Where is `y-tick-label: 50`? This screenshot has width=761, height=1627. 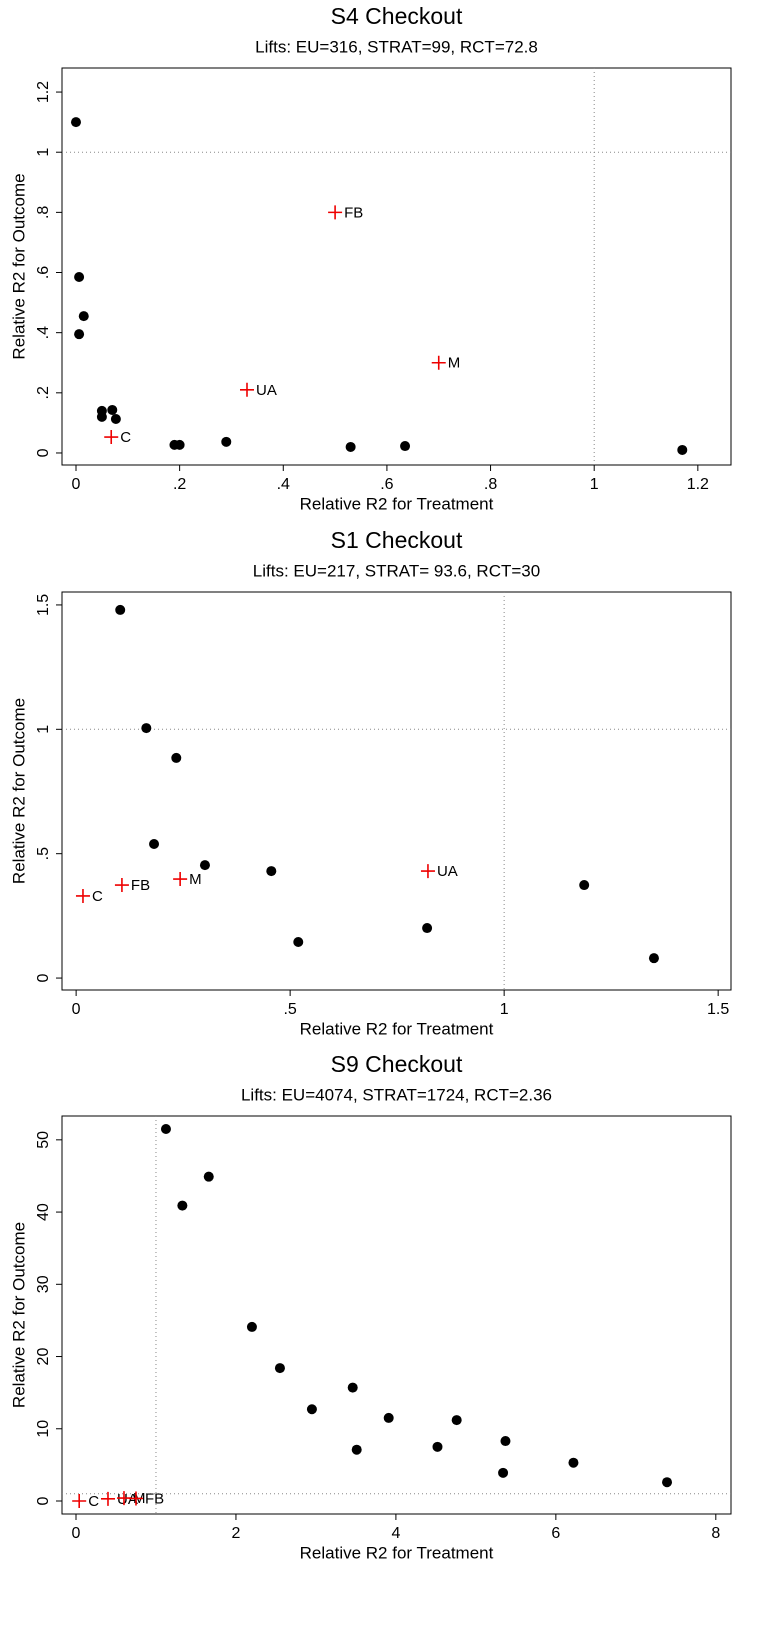
y-tick-label: 50 is located at coordinates (43, 1140).